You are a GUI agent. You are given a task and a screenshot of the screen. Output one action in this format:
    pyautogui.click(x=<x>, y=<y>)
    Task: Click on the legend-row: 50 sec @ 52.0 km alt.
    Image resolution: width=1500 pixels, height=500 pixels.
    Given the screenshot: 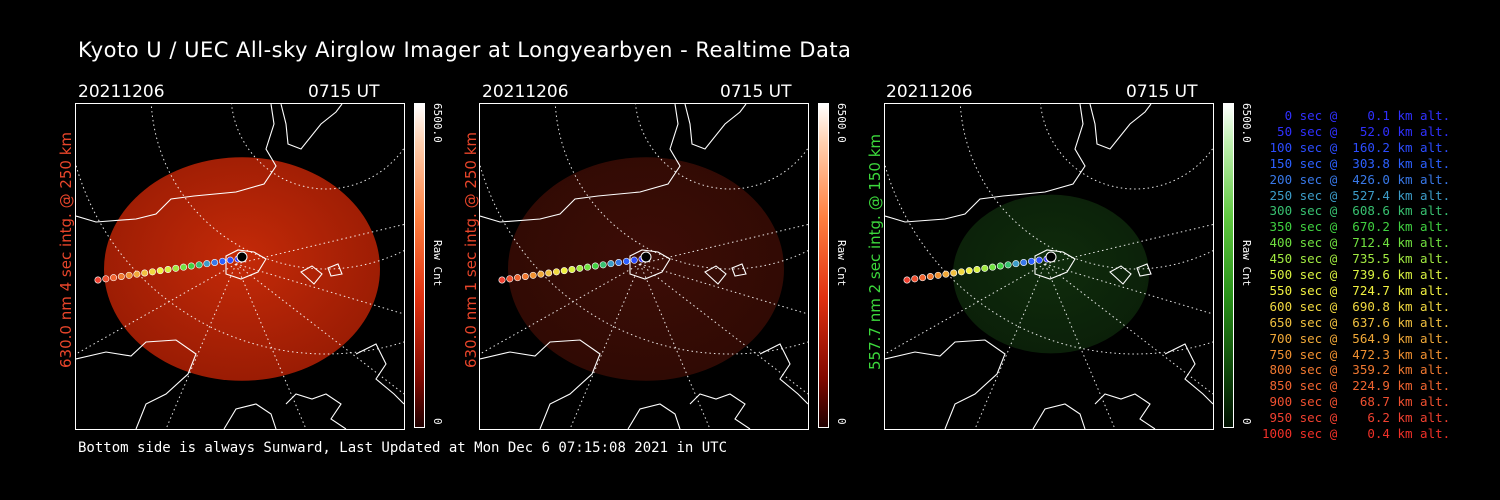 What is the action you would take?
    pyautogui.click(x=1356, y=131)
    